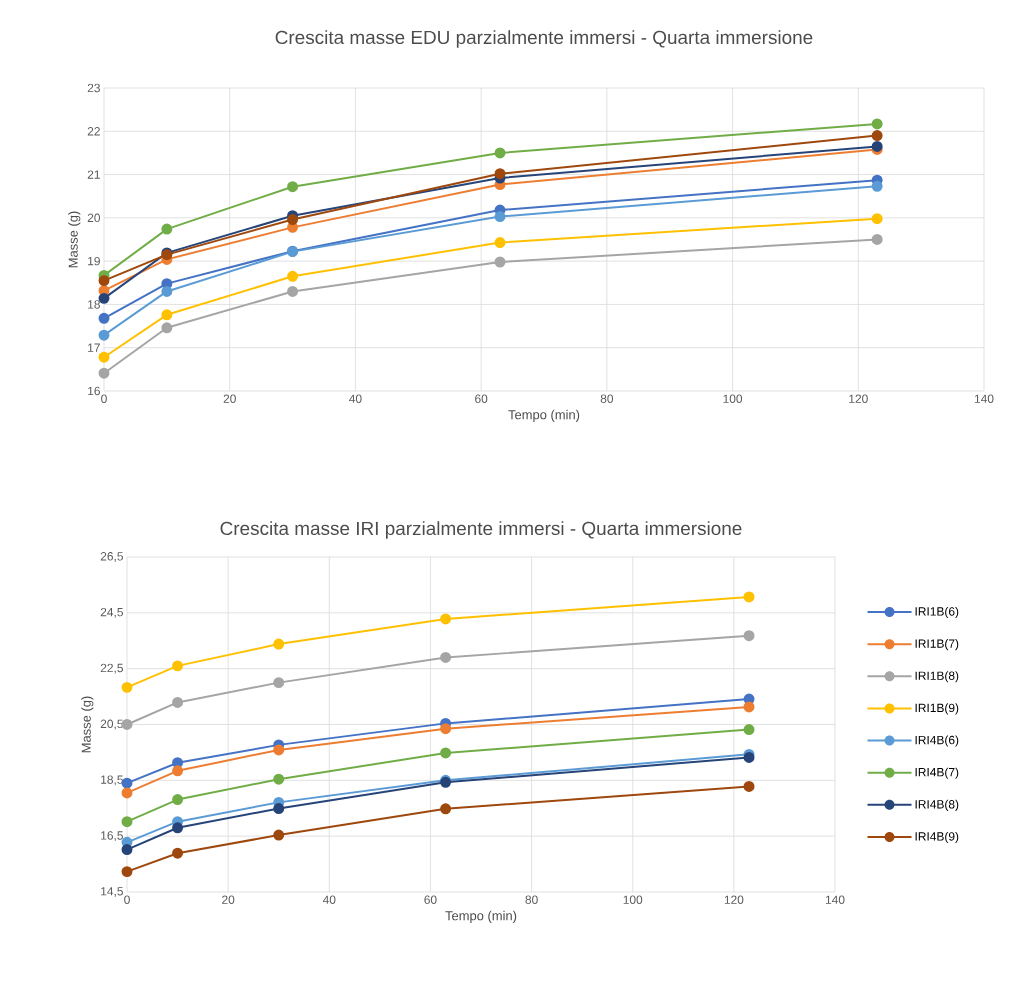 This screenshot has height=1006, width=1010. Describe the element at coordinates (937, 741) in the screenshot. I see `legend-label: IRI4B(6)` at that location.